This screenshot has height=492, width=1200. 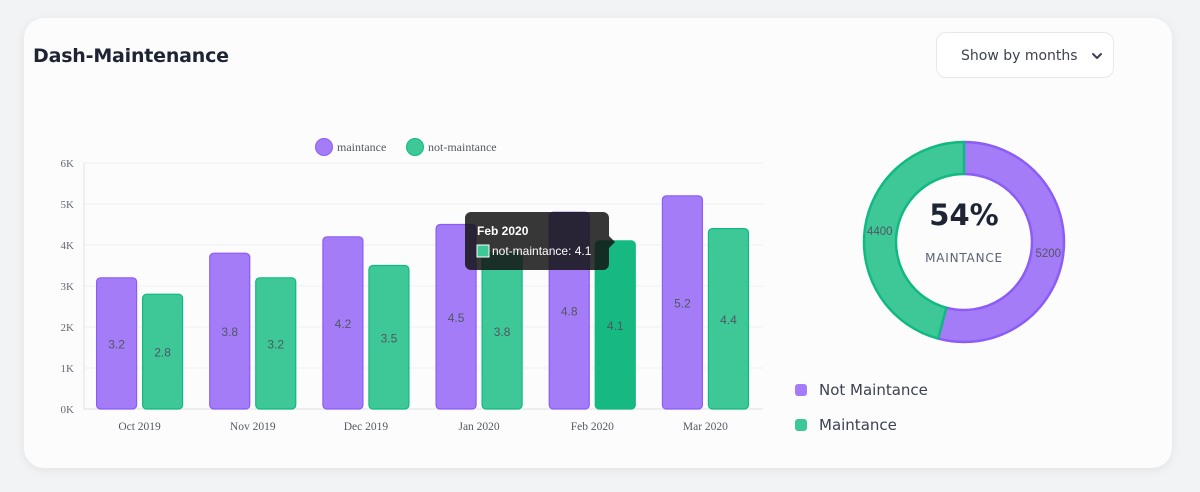 What do you see at coordinates (914, 240) in the screenshot?
I see `donut-slice-maintance` at bounding box center [914, 240].